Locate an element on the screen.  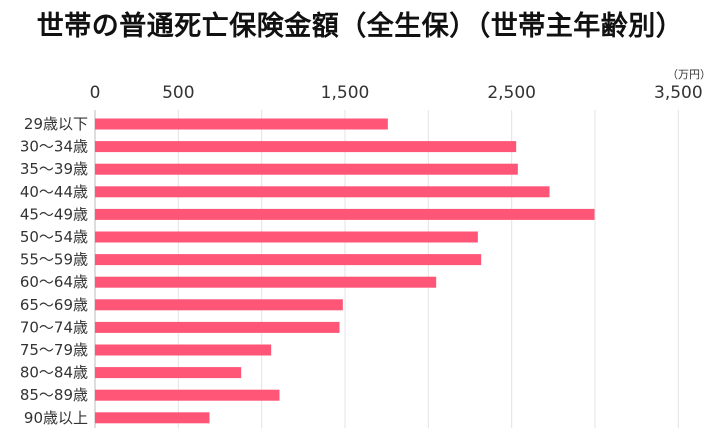
category-label: 85～89歳 is located at coordinates (54, 395).